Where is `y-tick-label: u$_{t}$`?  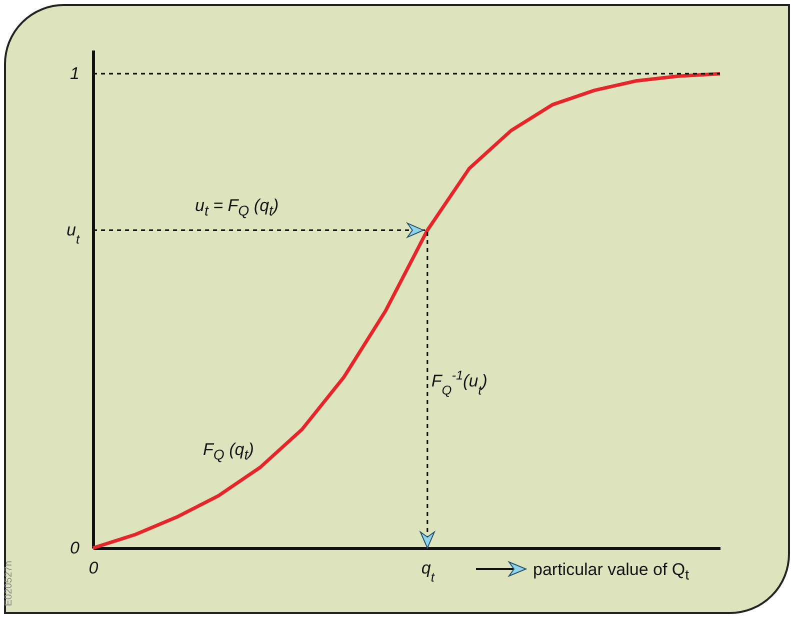
y-tick-label: u$_{t}$ is located at coordinates (73, 233).